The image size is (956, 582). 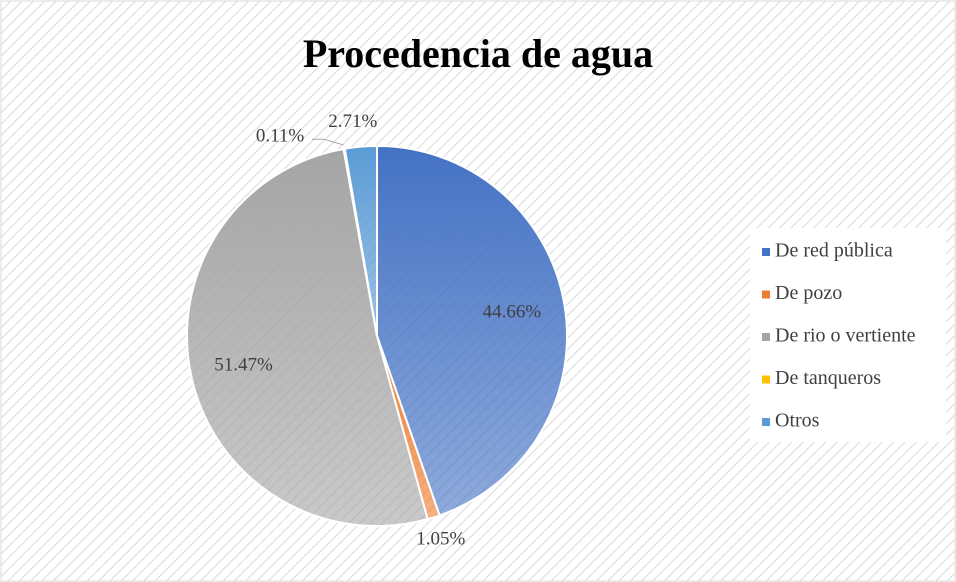 I want to click on data-label: 44.66%, so click(x=512, y=312).